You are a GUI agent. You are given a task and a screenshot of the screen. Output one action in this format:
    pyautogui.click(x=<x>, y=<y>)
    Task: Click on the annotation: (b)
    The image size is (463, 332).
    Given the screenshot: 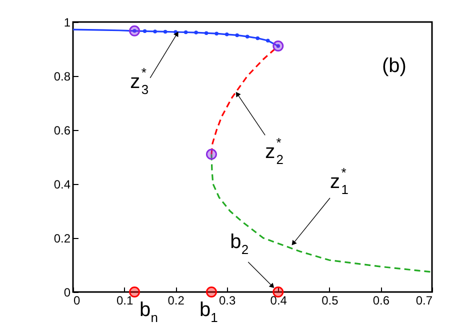 What is the action you would take?
    pyautogui.click(x=394, y=66)
    